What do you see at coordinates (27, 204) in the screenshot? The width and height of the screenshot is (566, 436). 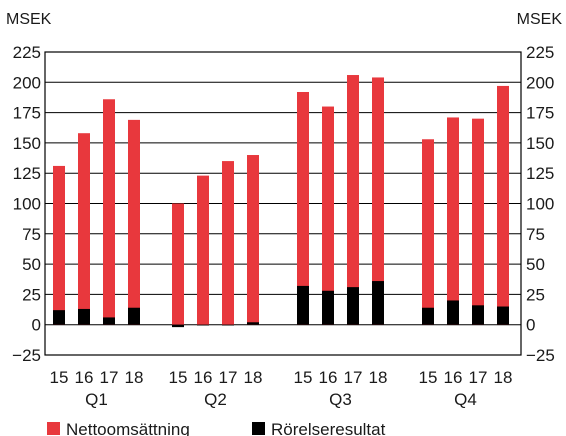 I see `y-tick-label-left: 100` at bounding box center [27, 204].